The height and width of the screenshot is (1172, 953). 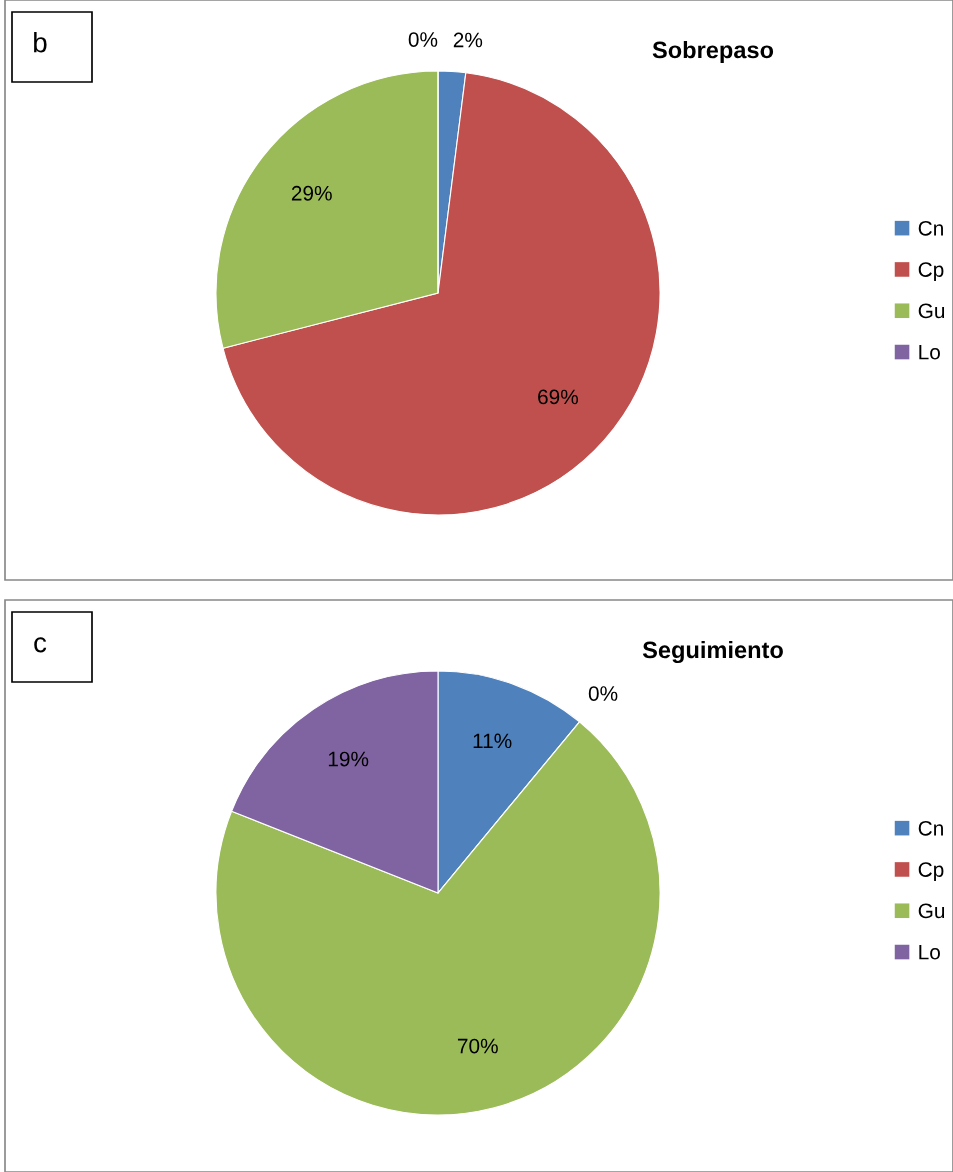 I want to click on data-label: 70%, so click(x=477, y=1046).